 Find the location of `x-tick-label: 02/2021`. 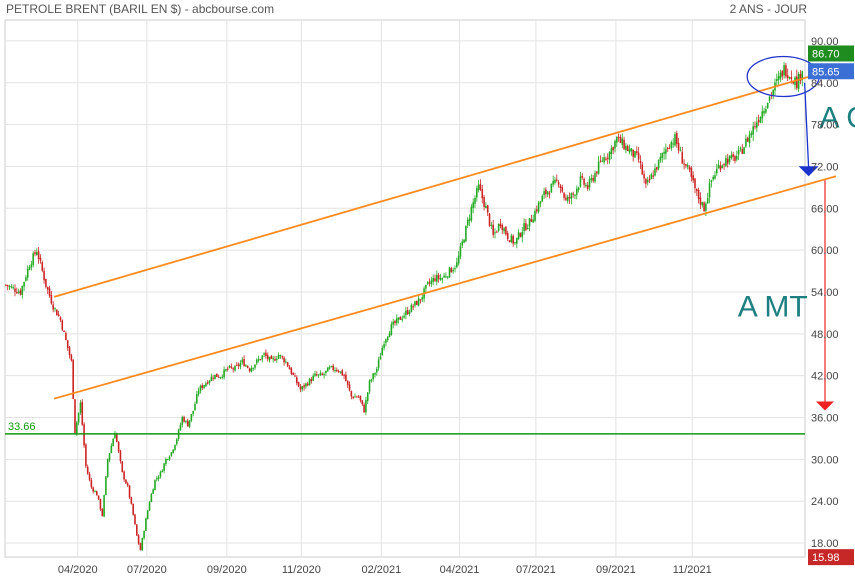

x-tick-label: 02/2021 is located at coordinates (381, 570).